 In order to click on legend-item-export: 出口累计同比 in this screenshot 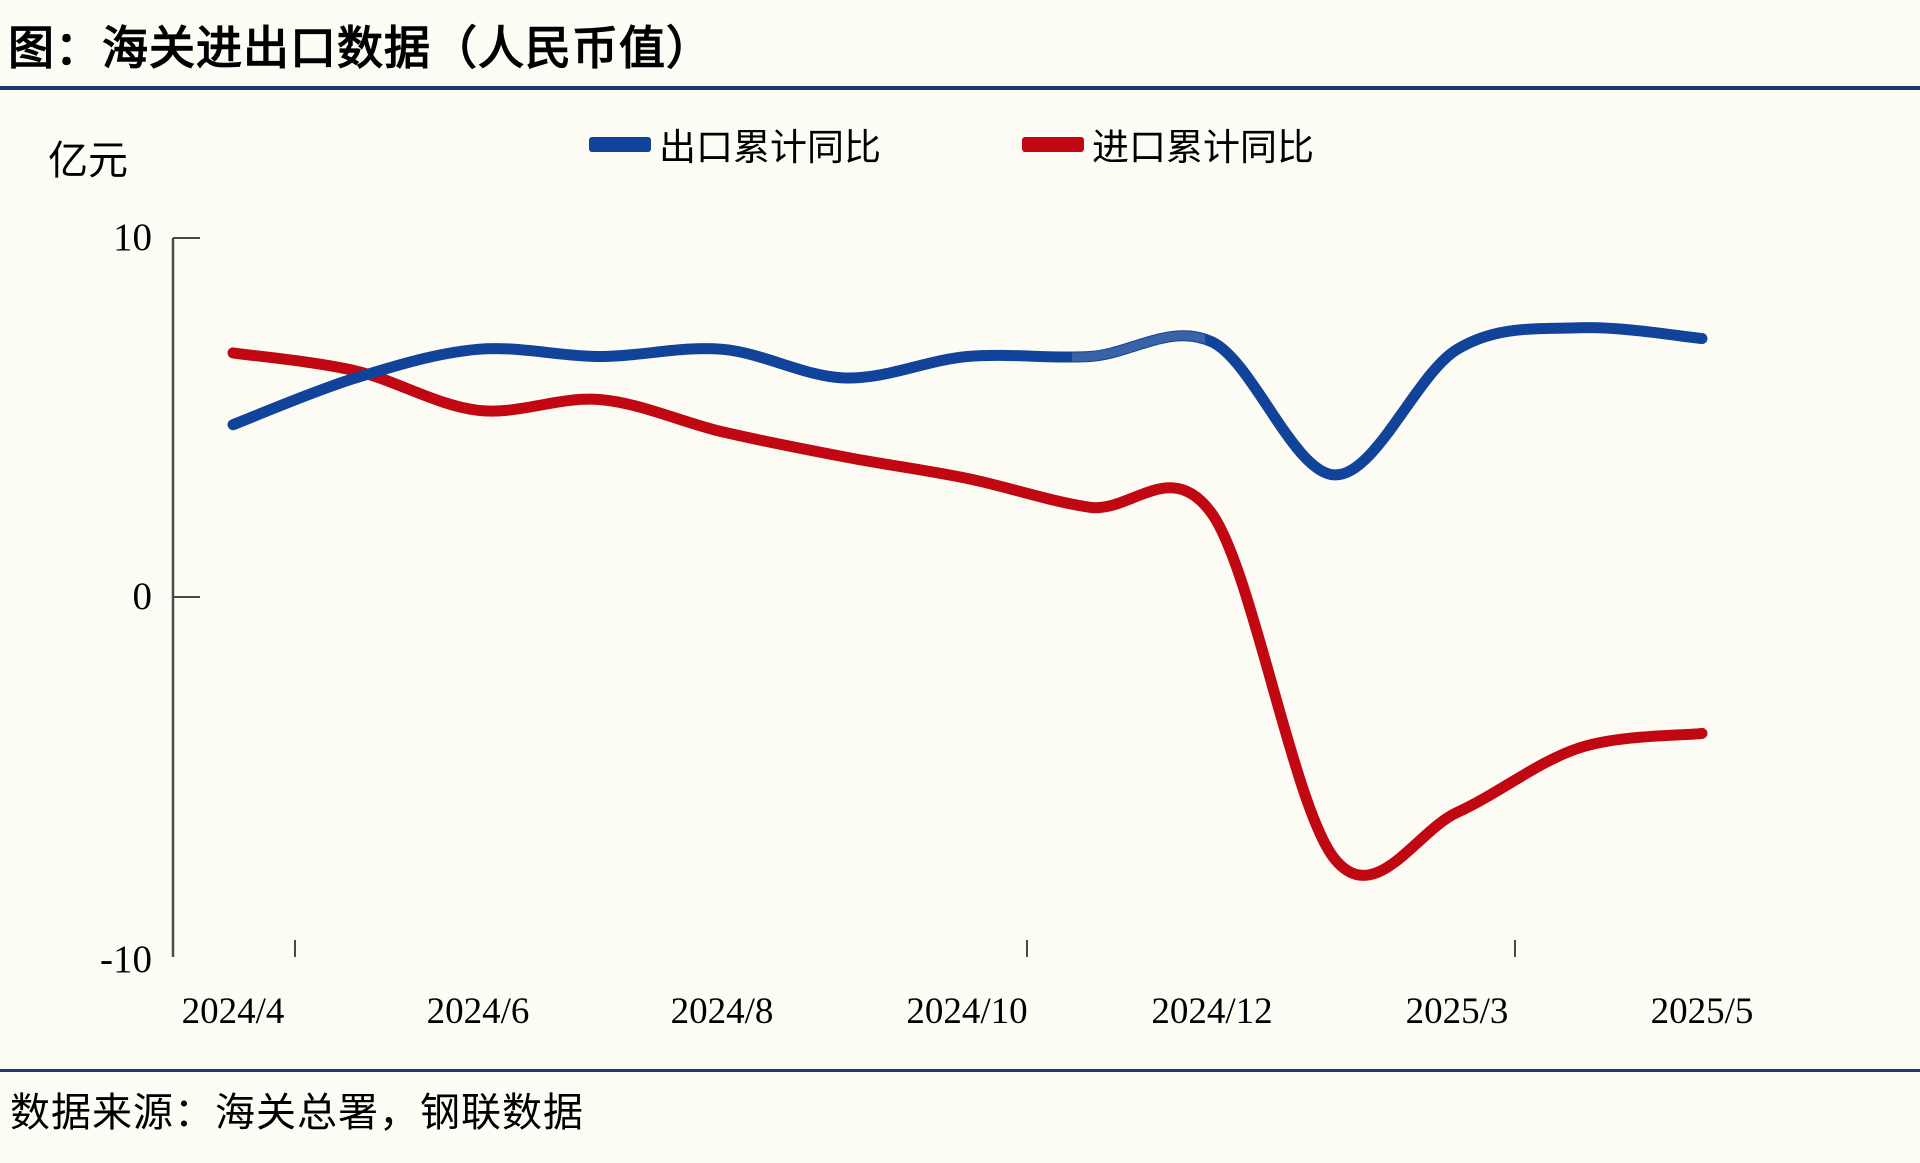, I will do `click(735, 145)`.